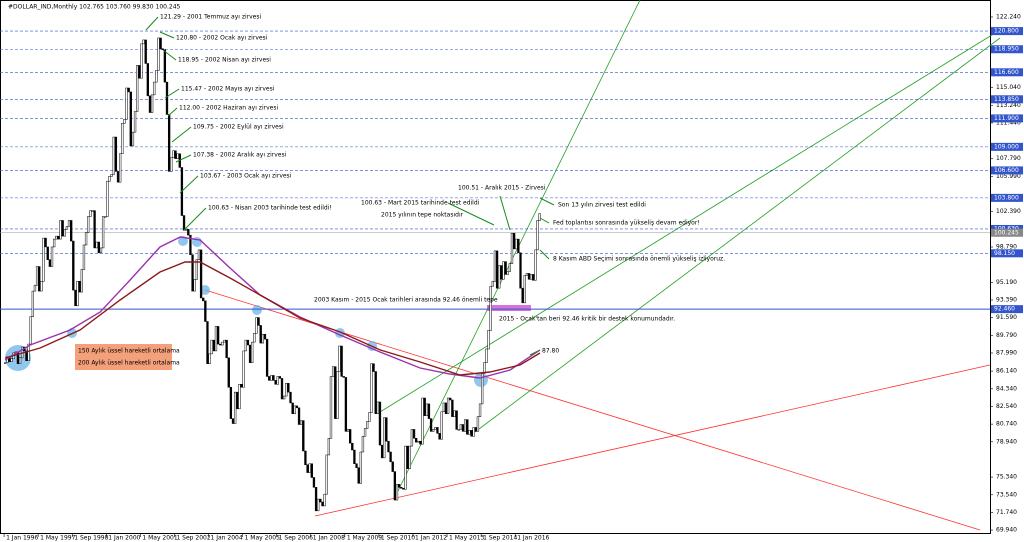 Image resolution: width=1024 pixels, height=542 pixels. I want to click on y-tick-label: 89.790, so click(1006, 335).